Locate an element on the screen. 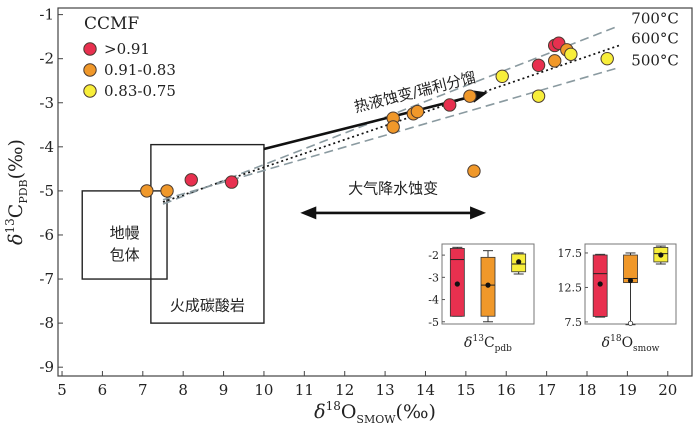  legend: CCMF >0.91 0.91-0.83 0.83-0.75 is located at coordinates (129, 57).